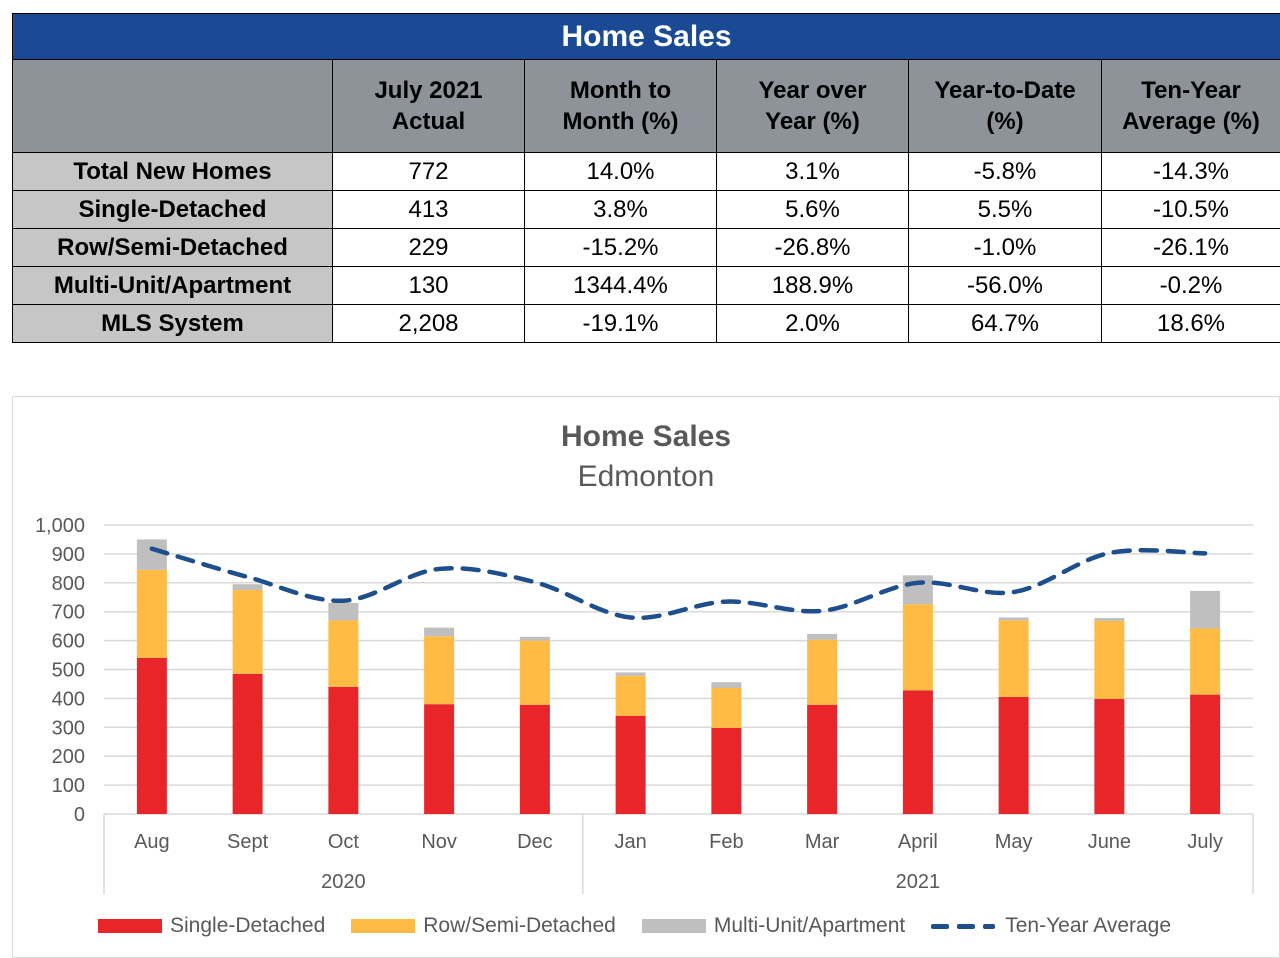  What do you see at coordinates (813, 210) in the screenshot?
I see `table-cell: 5.6%` at bounding box center [813, 210].